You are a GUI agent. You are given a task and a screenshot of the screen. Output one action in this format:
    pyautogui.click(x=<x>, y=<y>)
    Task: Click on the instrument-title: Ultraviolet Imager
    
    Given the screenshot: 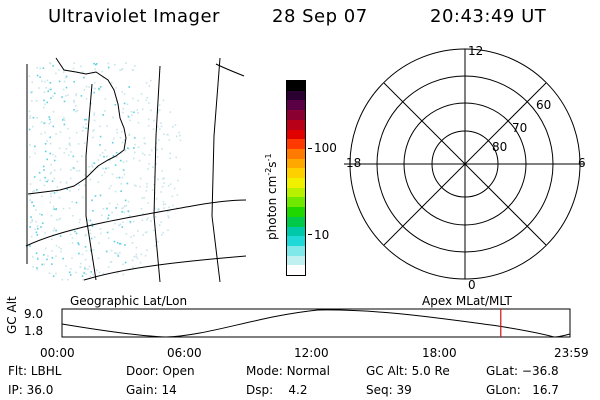 What is the action you would take?
    pyautogui.click(x=134, y=16)
    